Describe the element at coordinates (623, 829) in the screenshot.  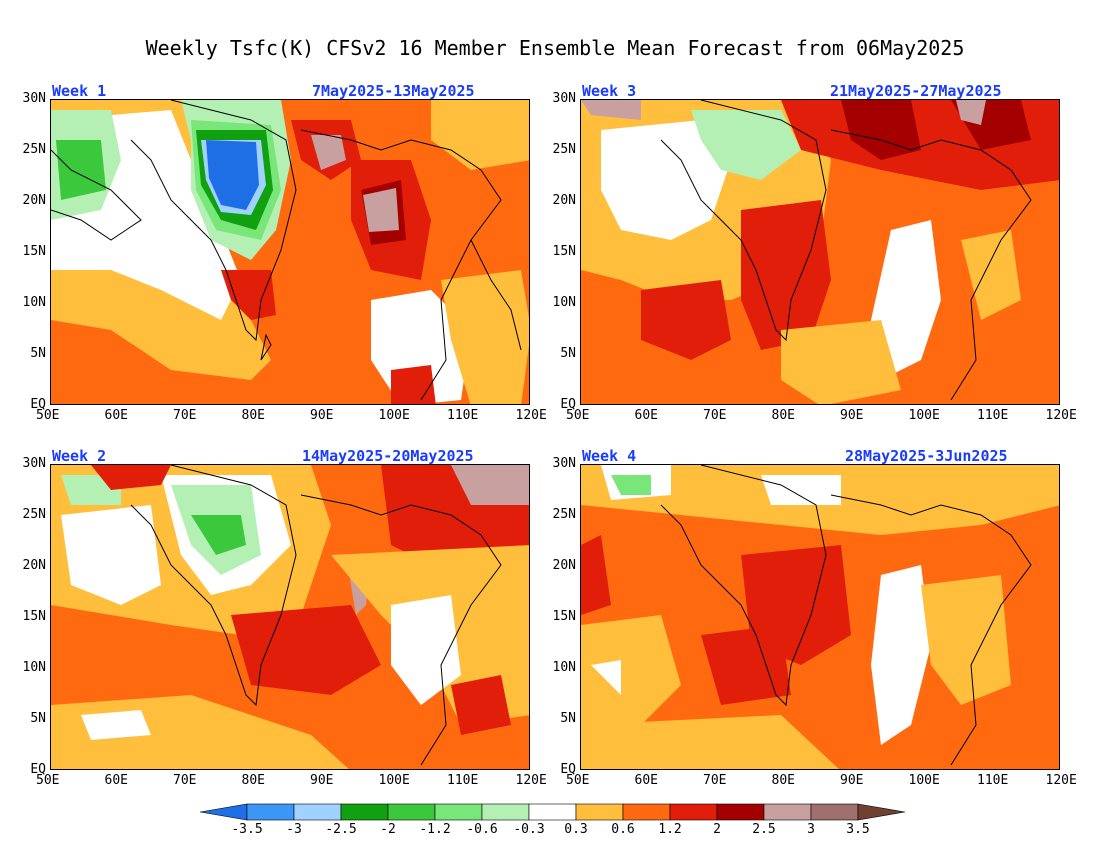
I see `colorbar-label: 0.6` at that location.